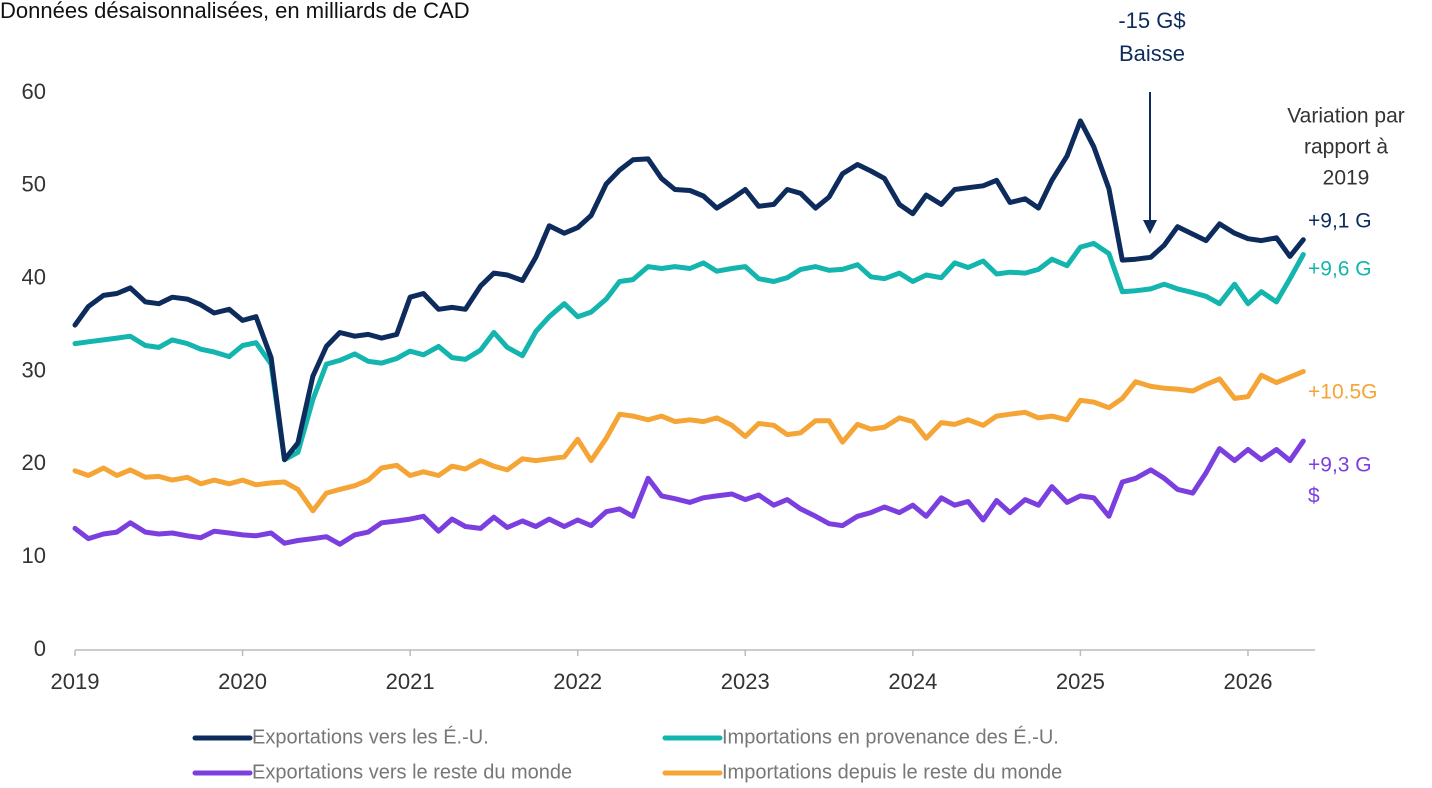 The image size is (1432, 788). Describe the element at coordinates (1247, 681) in the screenshot. I see `x-tick-label: 2026` at that location.